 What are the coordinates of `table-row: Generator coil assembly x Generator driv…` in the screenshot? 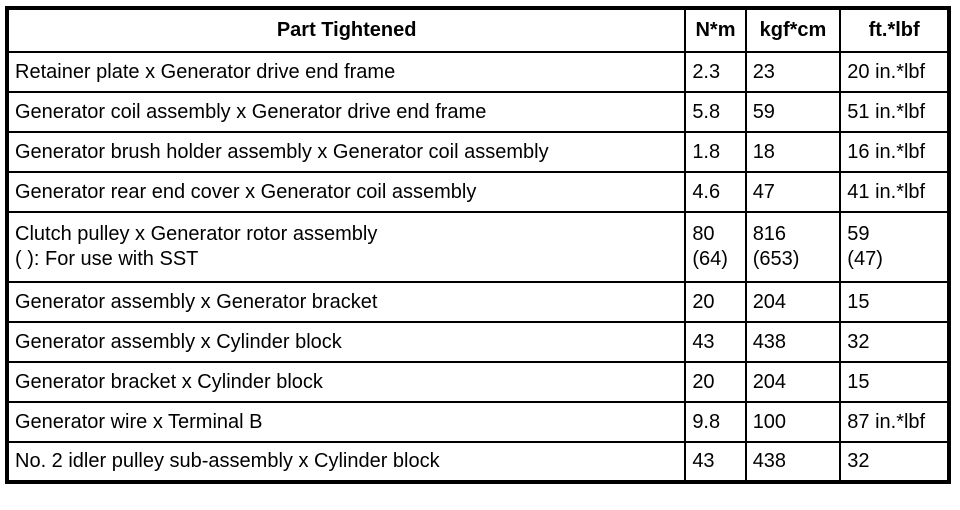 It's located at (477, 112).